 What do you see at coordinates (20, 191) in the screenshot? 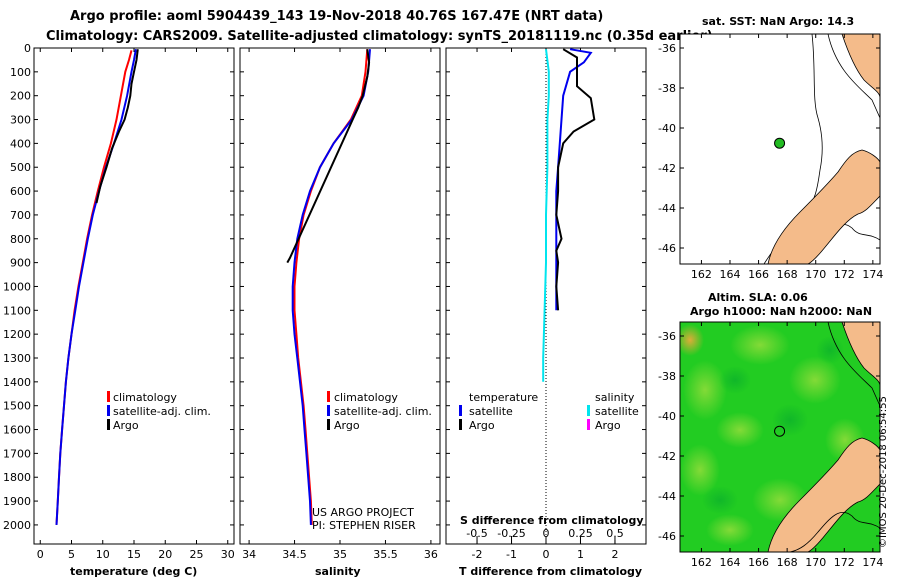
I see `depth-tick-label: 600` at bounding box center [20, 191].